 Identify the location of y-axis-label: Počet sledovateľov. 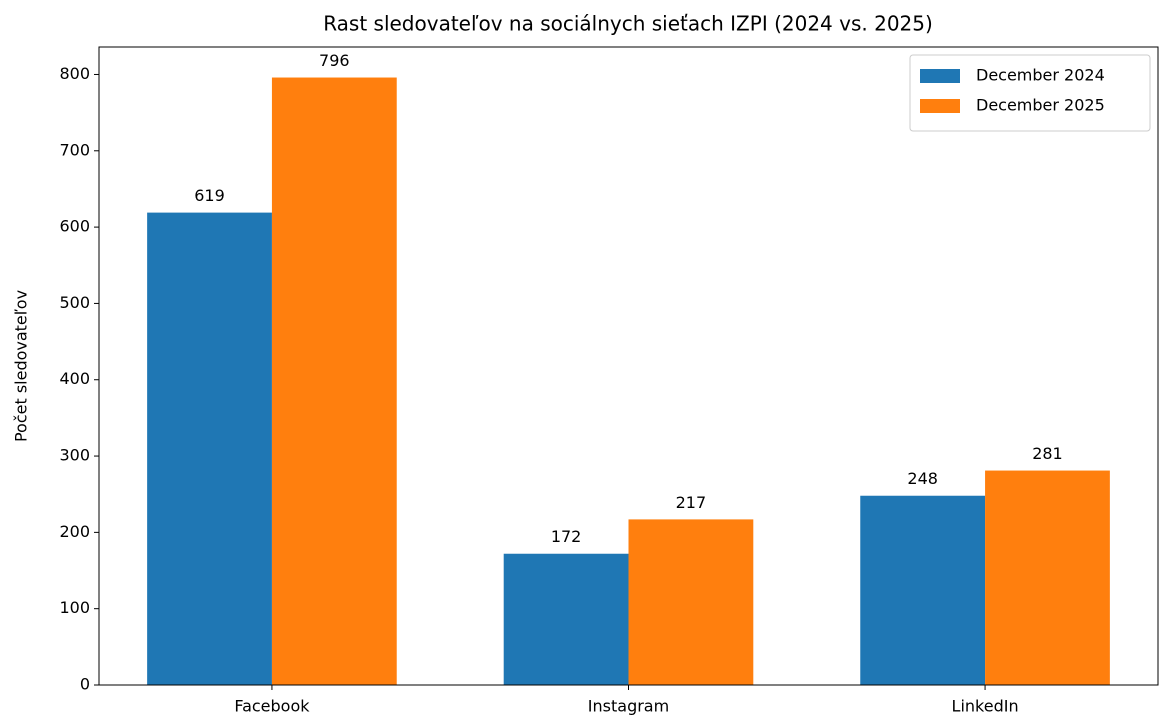
(21, 366).